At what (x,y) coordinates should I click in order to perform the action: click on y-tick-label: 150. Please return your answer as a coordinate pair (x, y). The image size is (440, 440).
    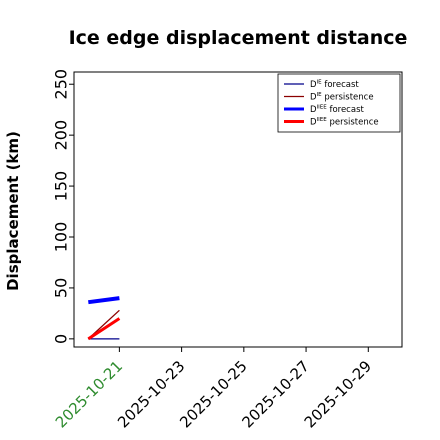
    Looking at the image, I should click on (61, 186).